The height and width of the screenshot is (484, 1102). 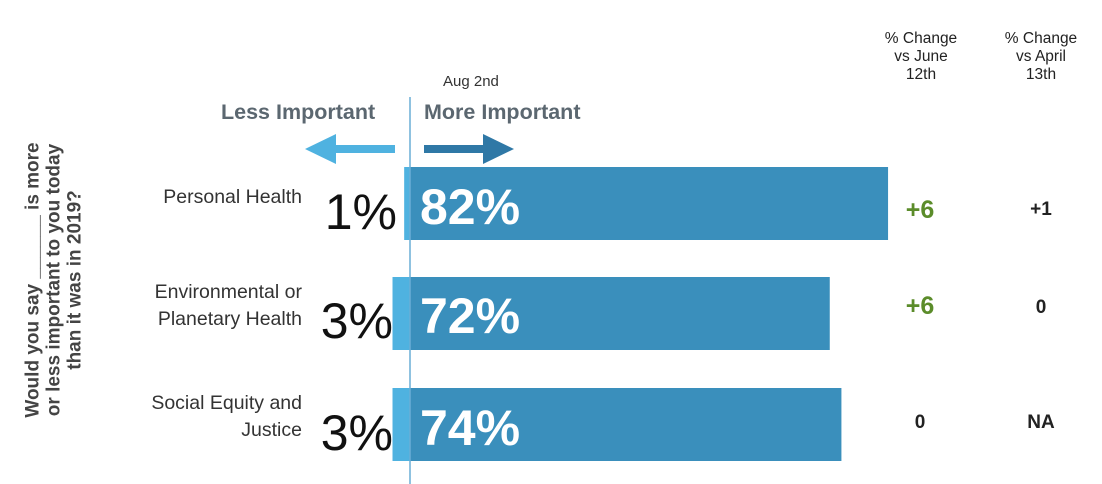 What do you see at coordinates (470, 207) in the screenshot?
I see `more-important-value-label: 82%` at bounding box center [470, 207].